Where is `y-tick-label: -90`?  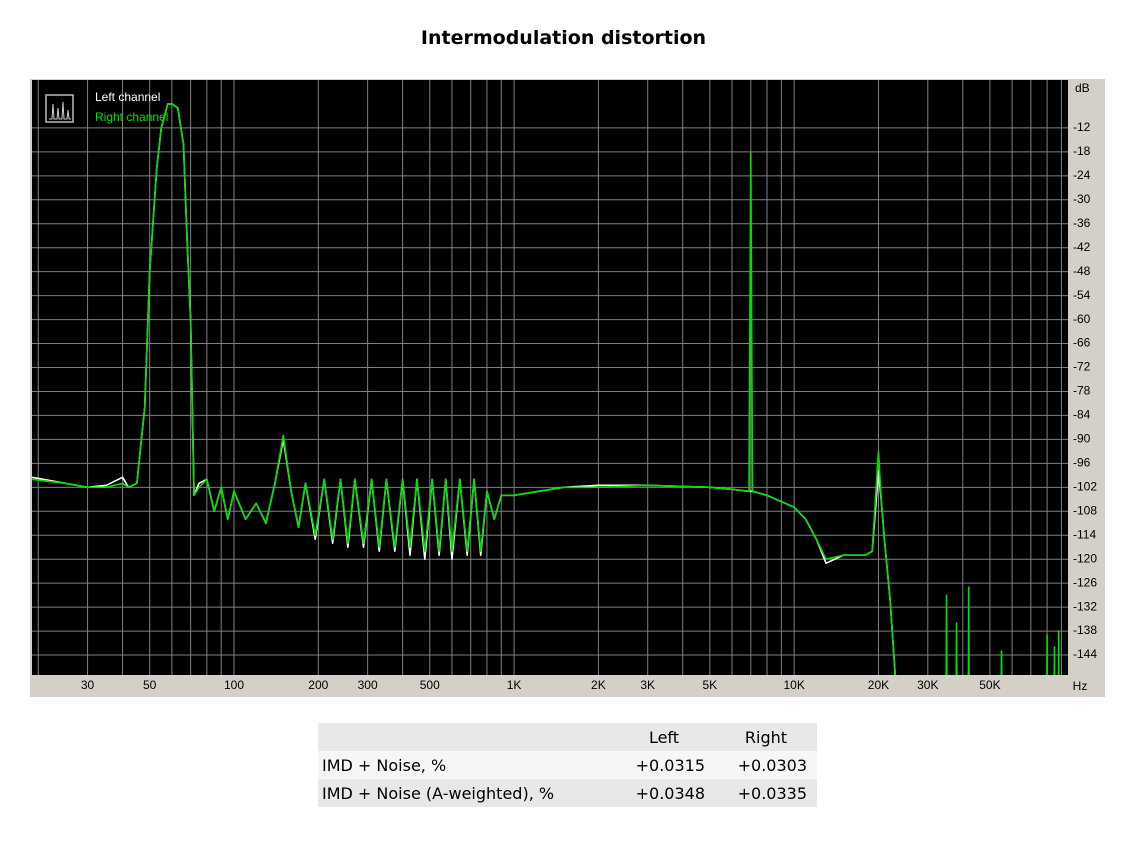 y-tick-label: -90 is located at coordinates (1082, 439).